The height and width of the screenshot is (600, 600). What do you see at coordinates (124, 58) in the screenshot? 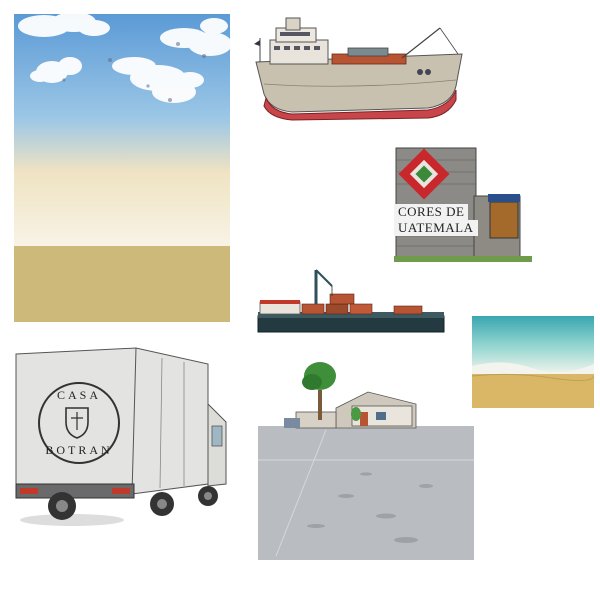
I see `clouds` at bounding box center [124, 58].